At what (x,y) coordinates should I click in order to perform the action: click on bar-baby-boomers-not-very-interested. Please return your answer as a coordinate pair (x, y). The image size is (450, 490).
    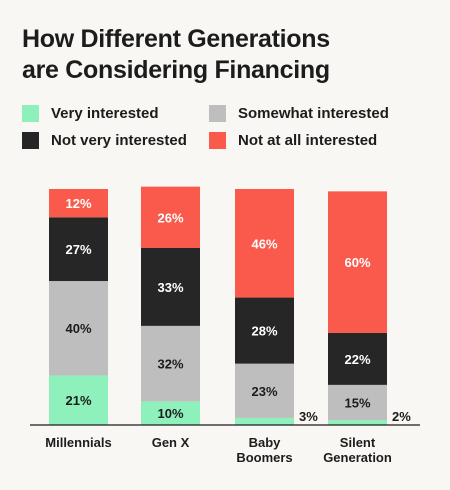
    Looking at the image, I should click on (264, 330).